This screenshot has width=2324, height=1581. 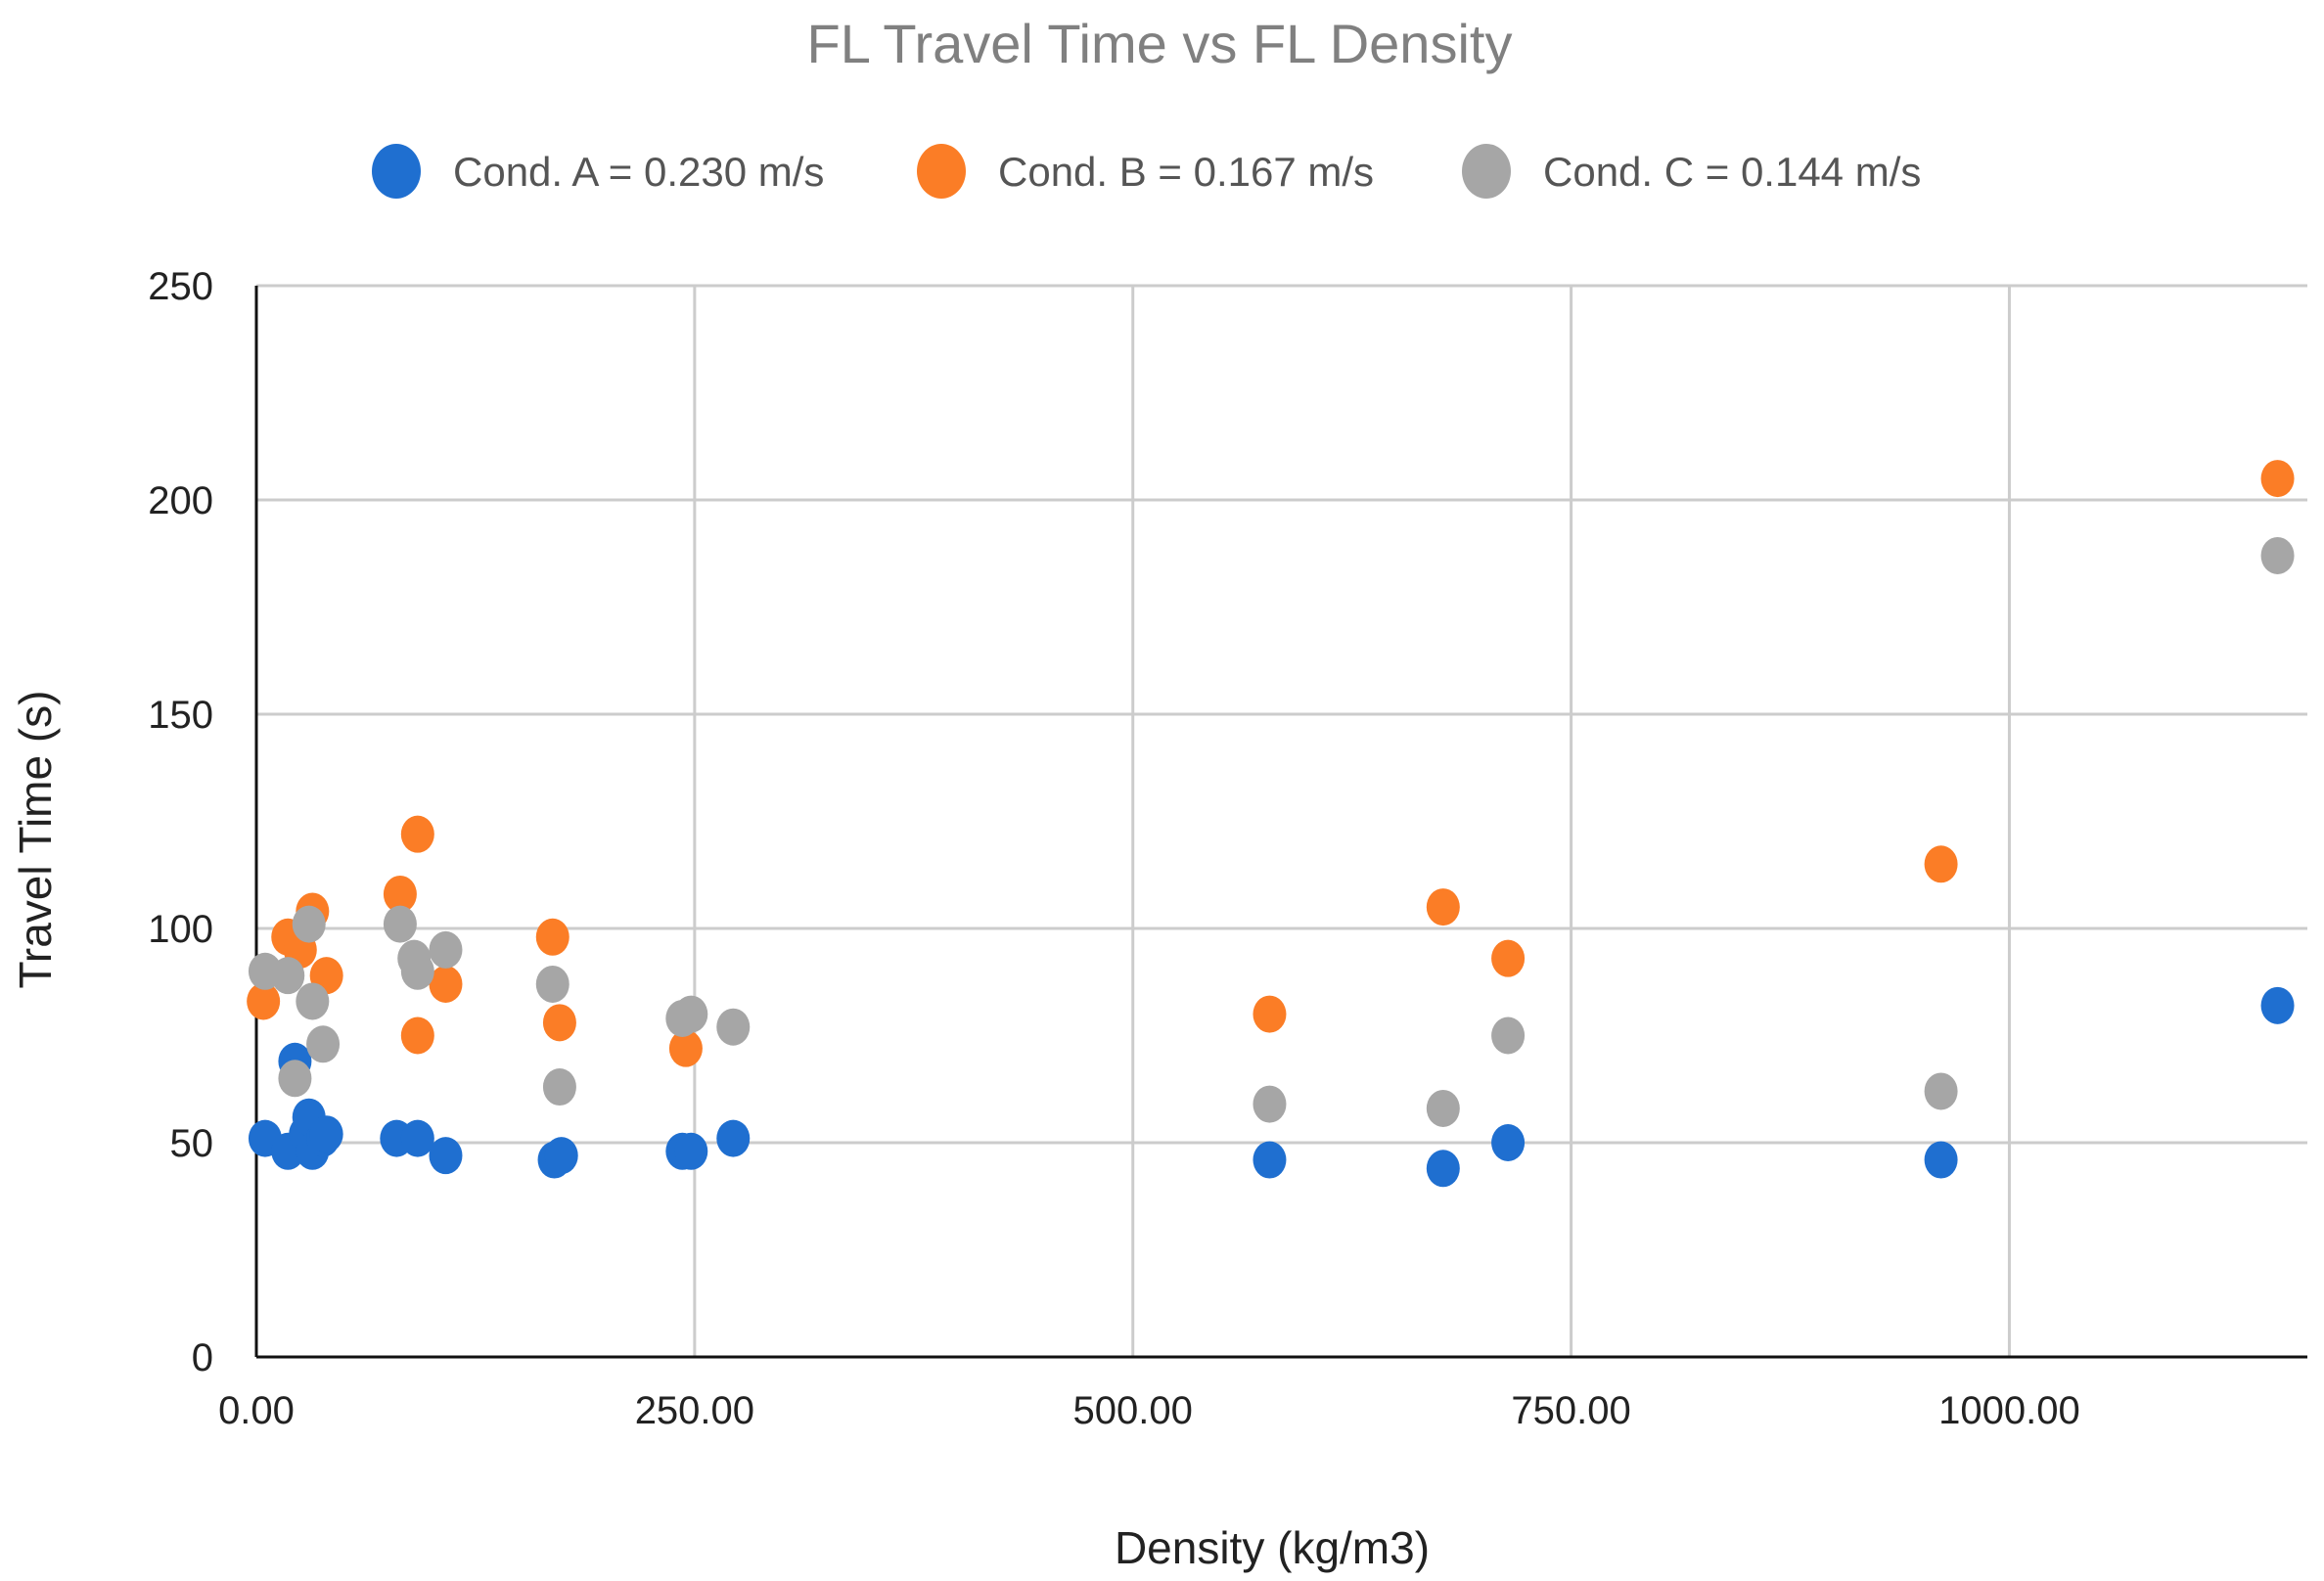 I want to click on x-tick-label: 250.00, so click(x=695, y=1410).